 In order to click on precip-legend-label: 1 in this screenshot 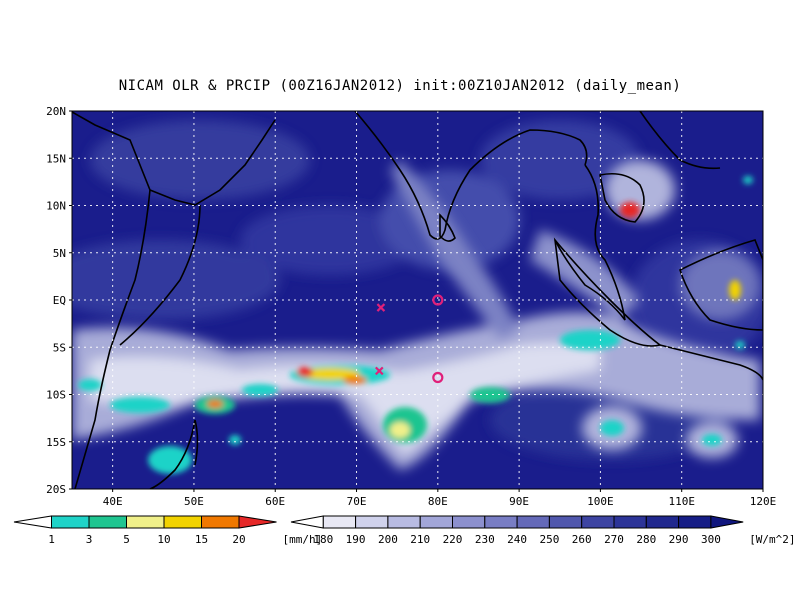, I will do `click(51, 539)`.